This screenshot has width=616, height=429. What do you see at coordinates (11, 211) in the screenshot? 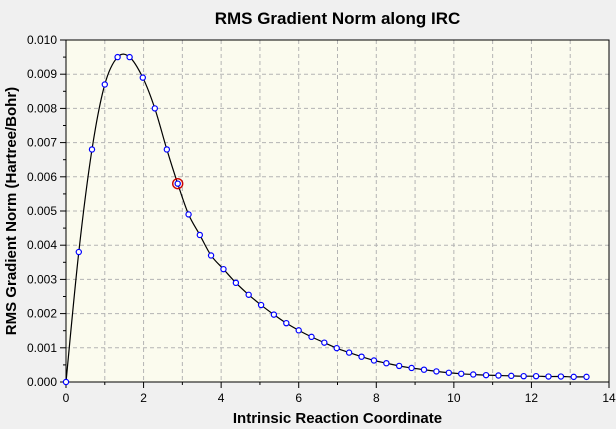
I see `y-axis-label: RMS Gradient Norm (Hartree/Bohr)` at bounding box center [11, 211].